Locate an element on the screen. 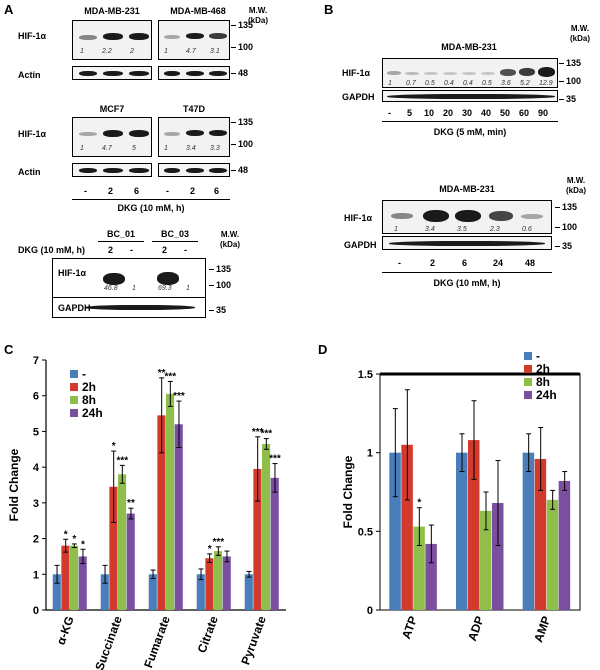 The image size is (600, 670). lane-b-4: 20 is located at coordinates (448, 113).